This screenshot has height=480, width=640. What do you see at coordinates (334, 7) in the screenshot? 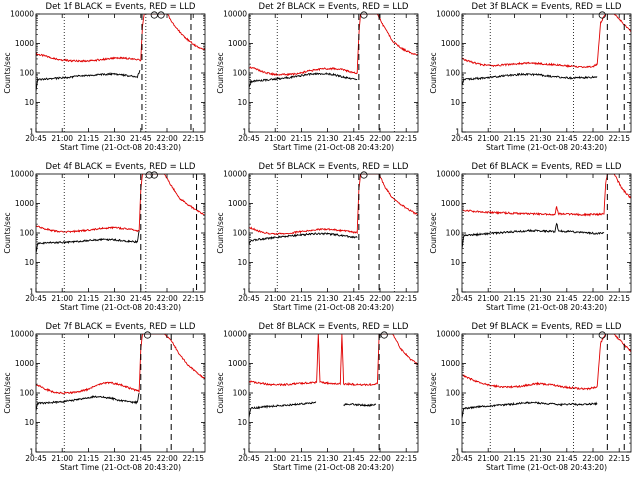
I see `chart-title: Det 2f BLACK = Events, RED = LLD` at bounding box center [334, 7].